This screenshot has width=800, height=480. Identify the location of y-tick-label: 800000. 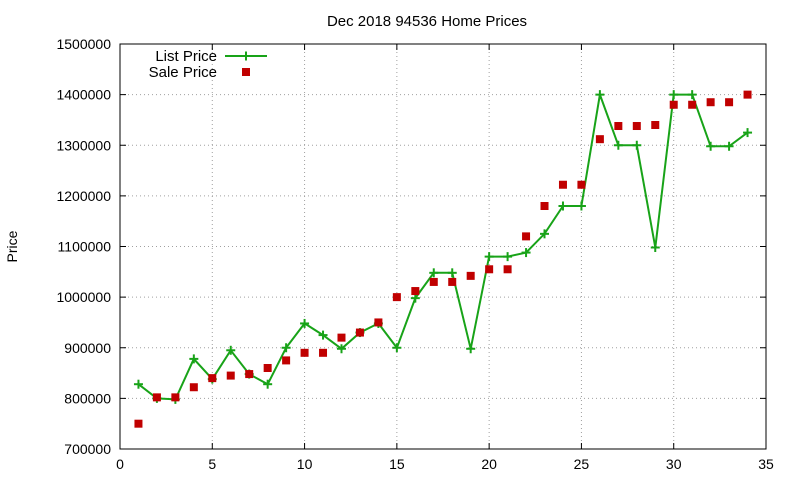
(87, 398).